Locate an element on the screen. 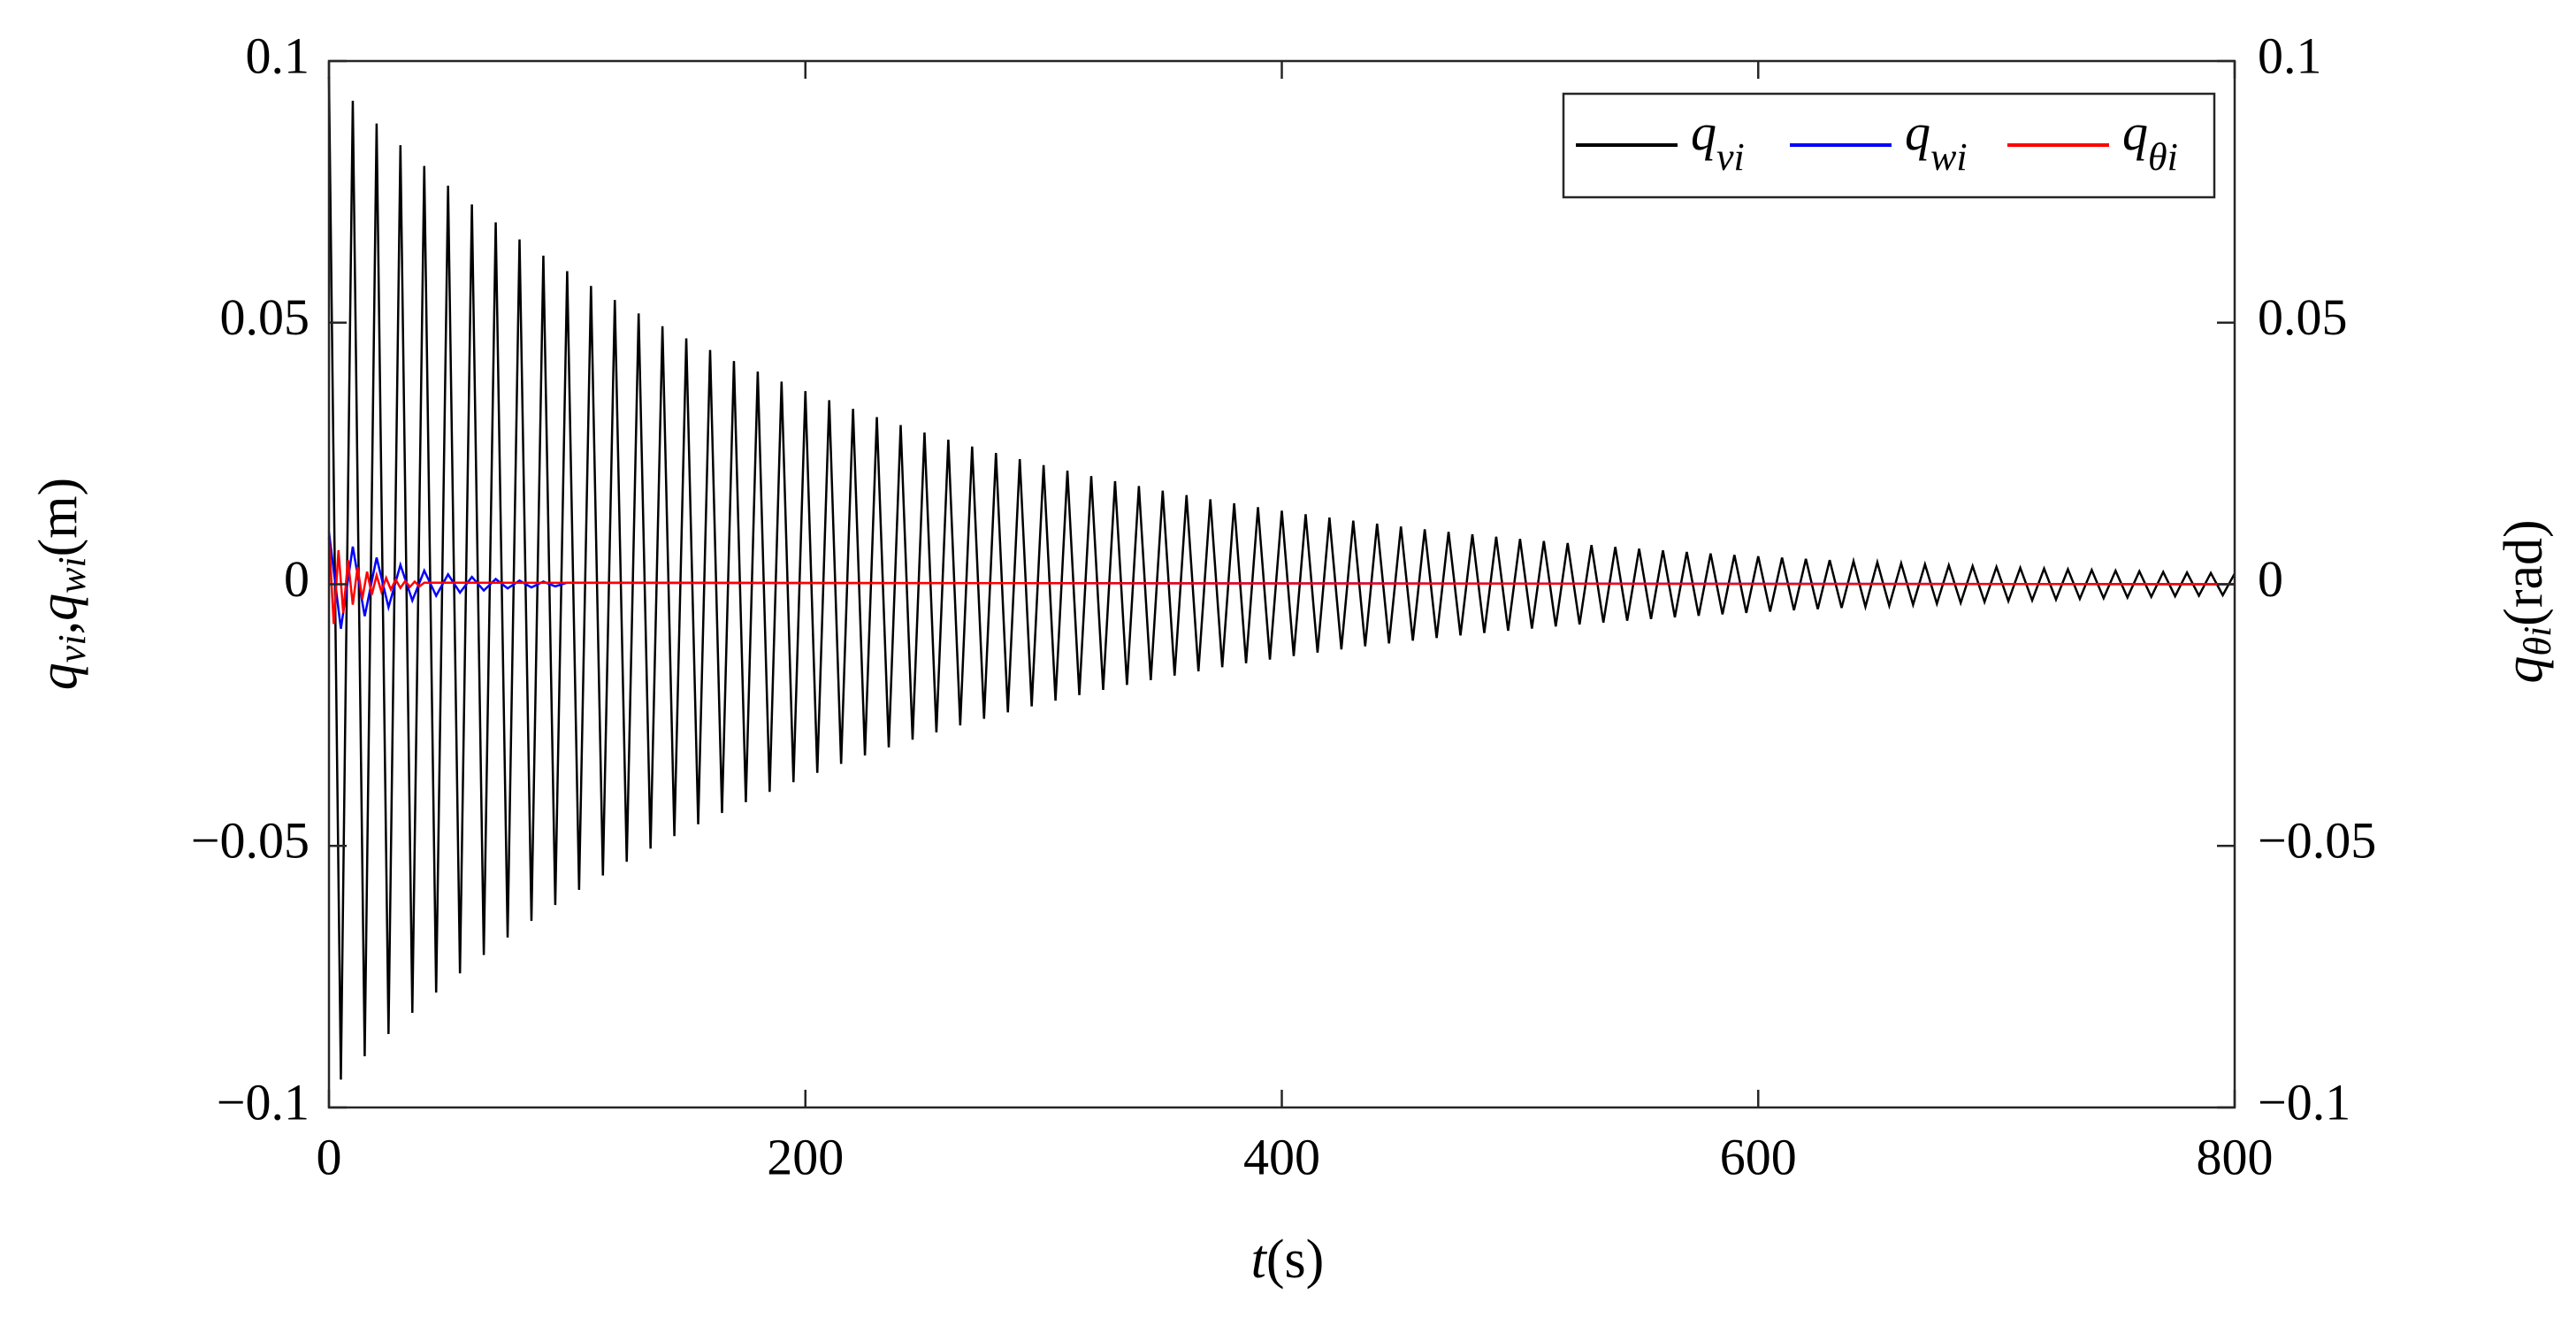  y-tick-label: 0.1 is located at coordinates (278, 56).